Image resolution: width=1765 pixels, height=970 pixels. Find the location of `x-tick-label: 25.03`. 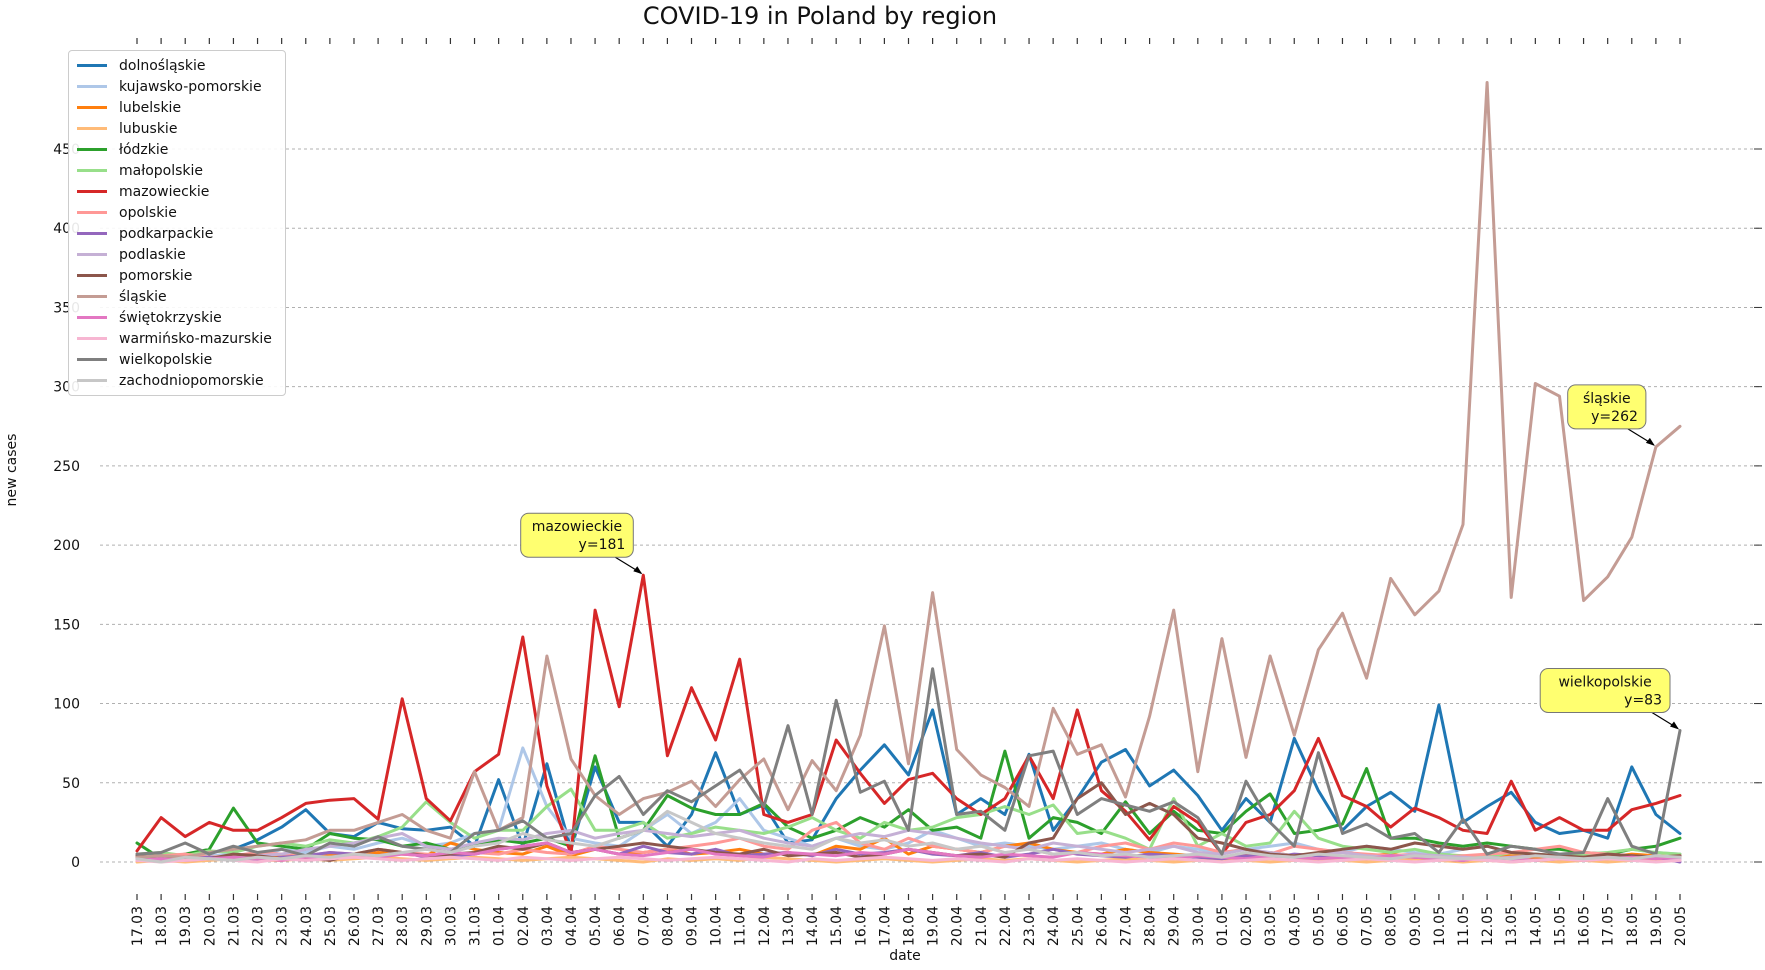

x-tick-label: 25.03 is located at coordinates (331, 926).